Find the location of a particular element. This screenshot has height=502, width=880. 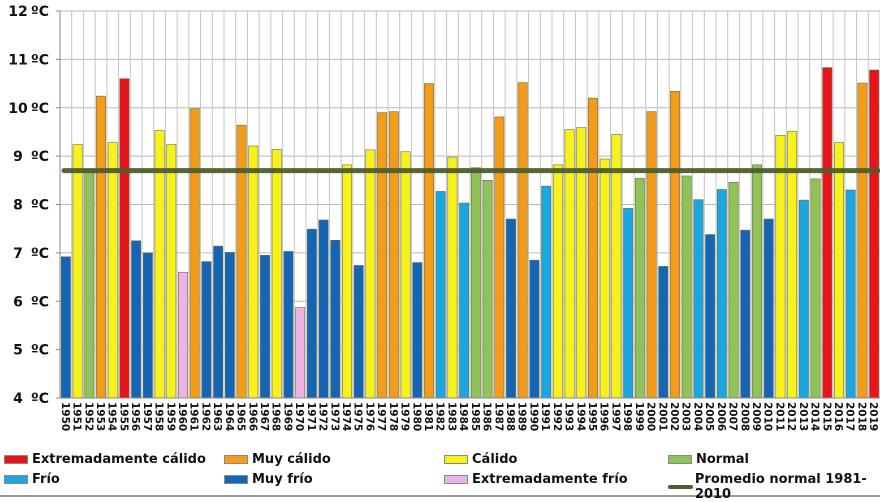

bar-1977 is located at coordinates (382, 255).